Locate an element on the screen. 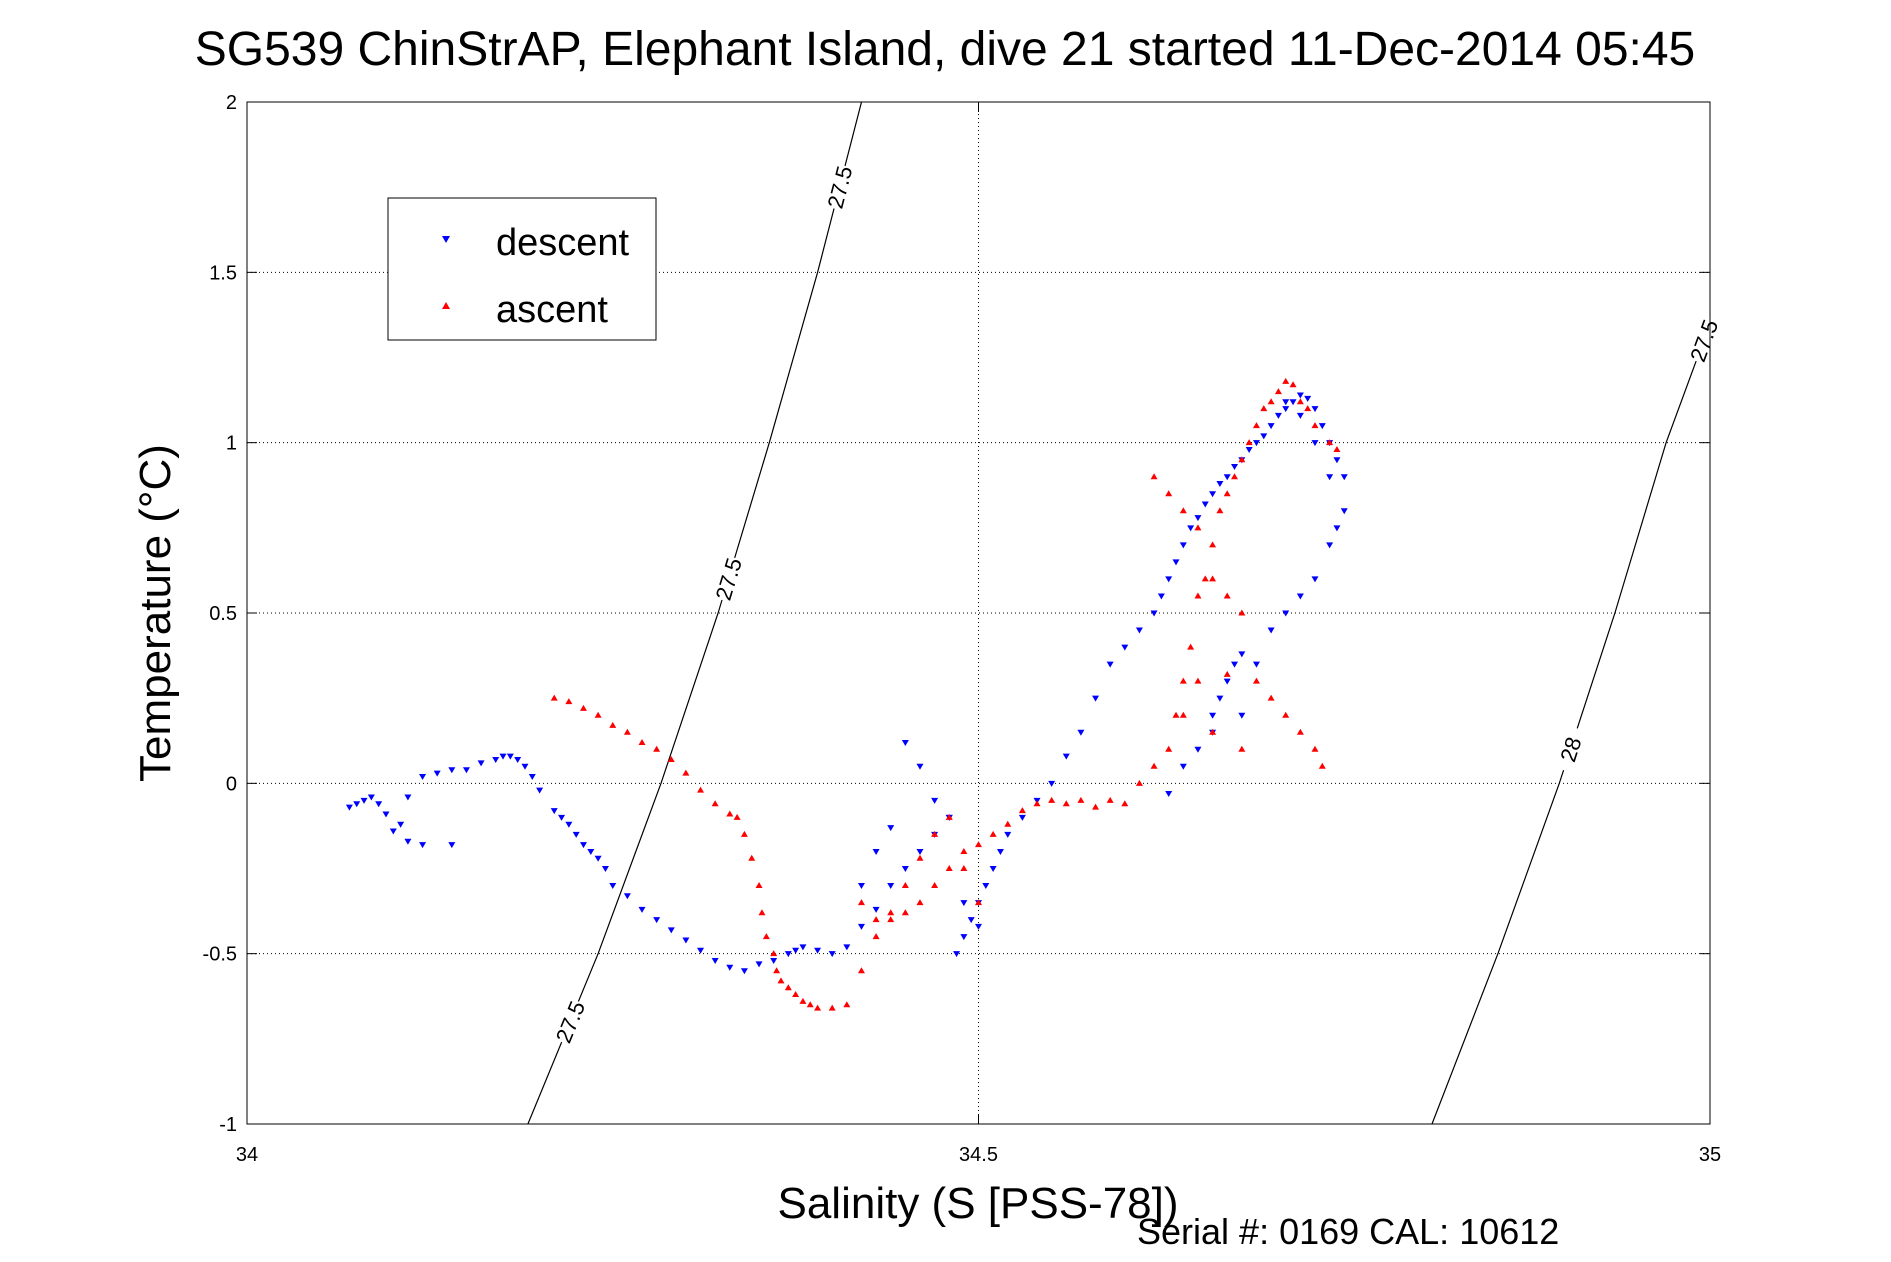  legend-descent-label: descent is located at coordinates (563, 243).